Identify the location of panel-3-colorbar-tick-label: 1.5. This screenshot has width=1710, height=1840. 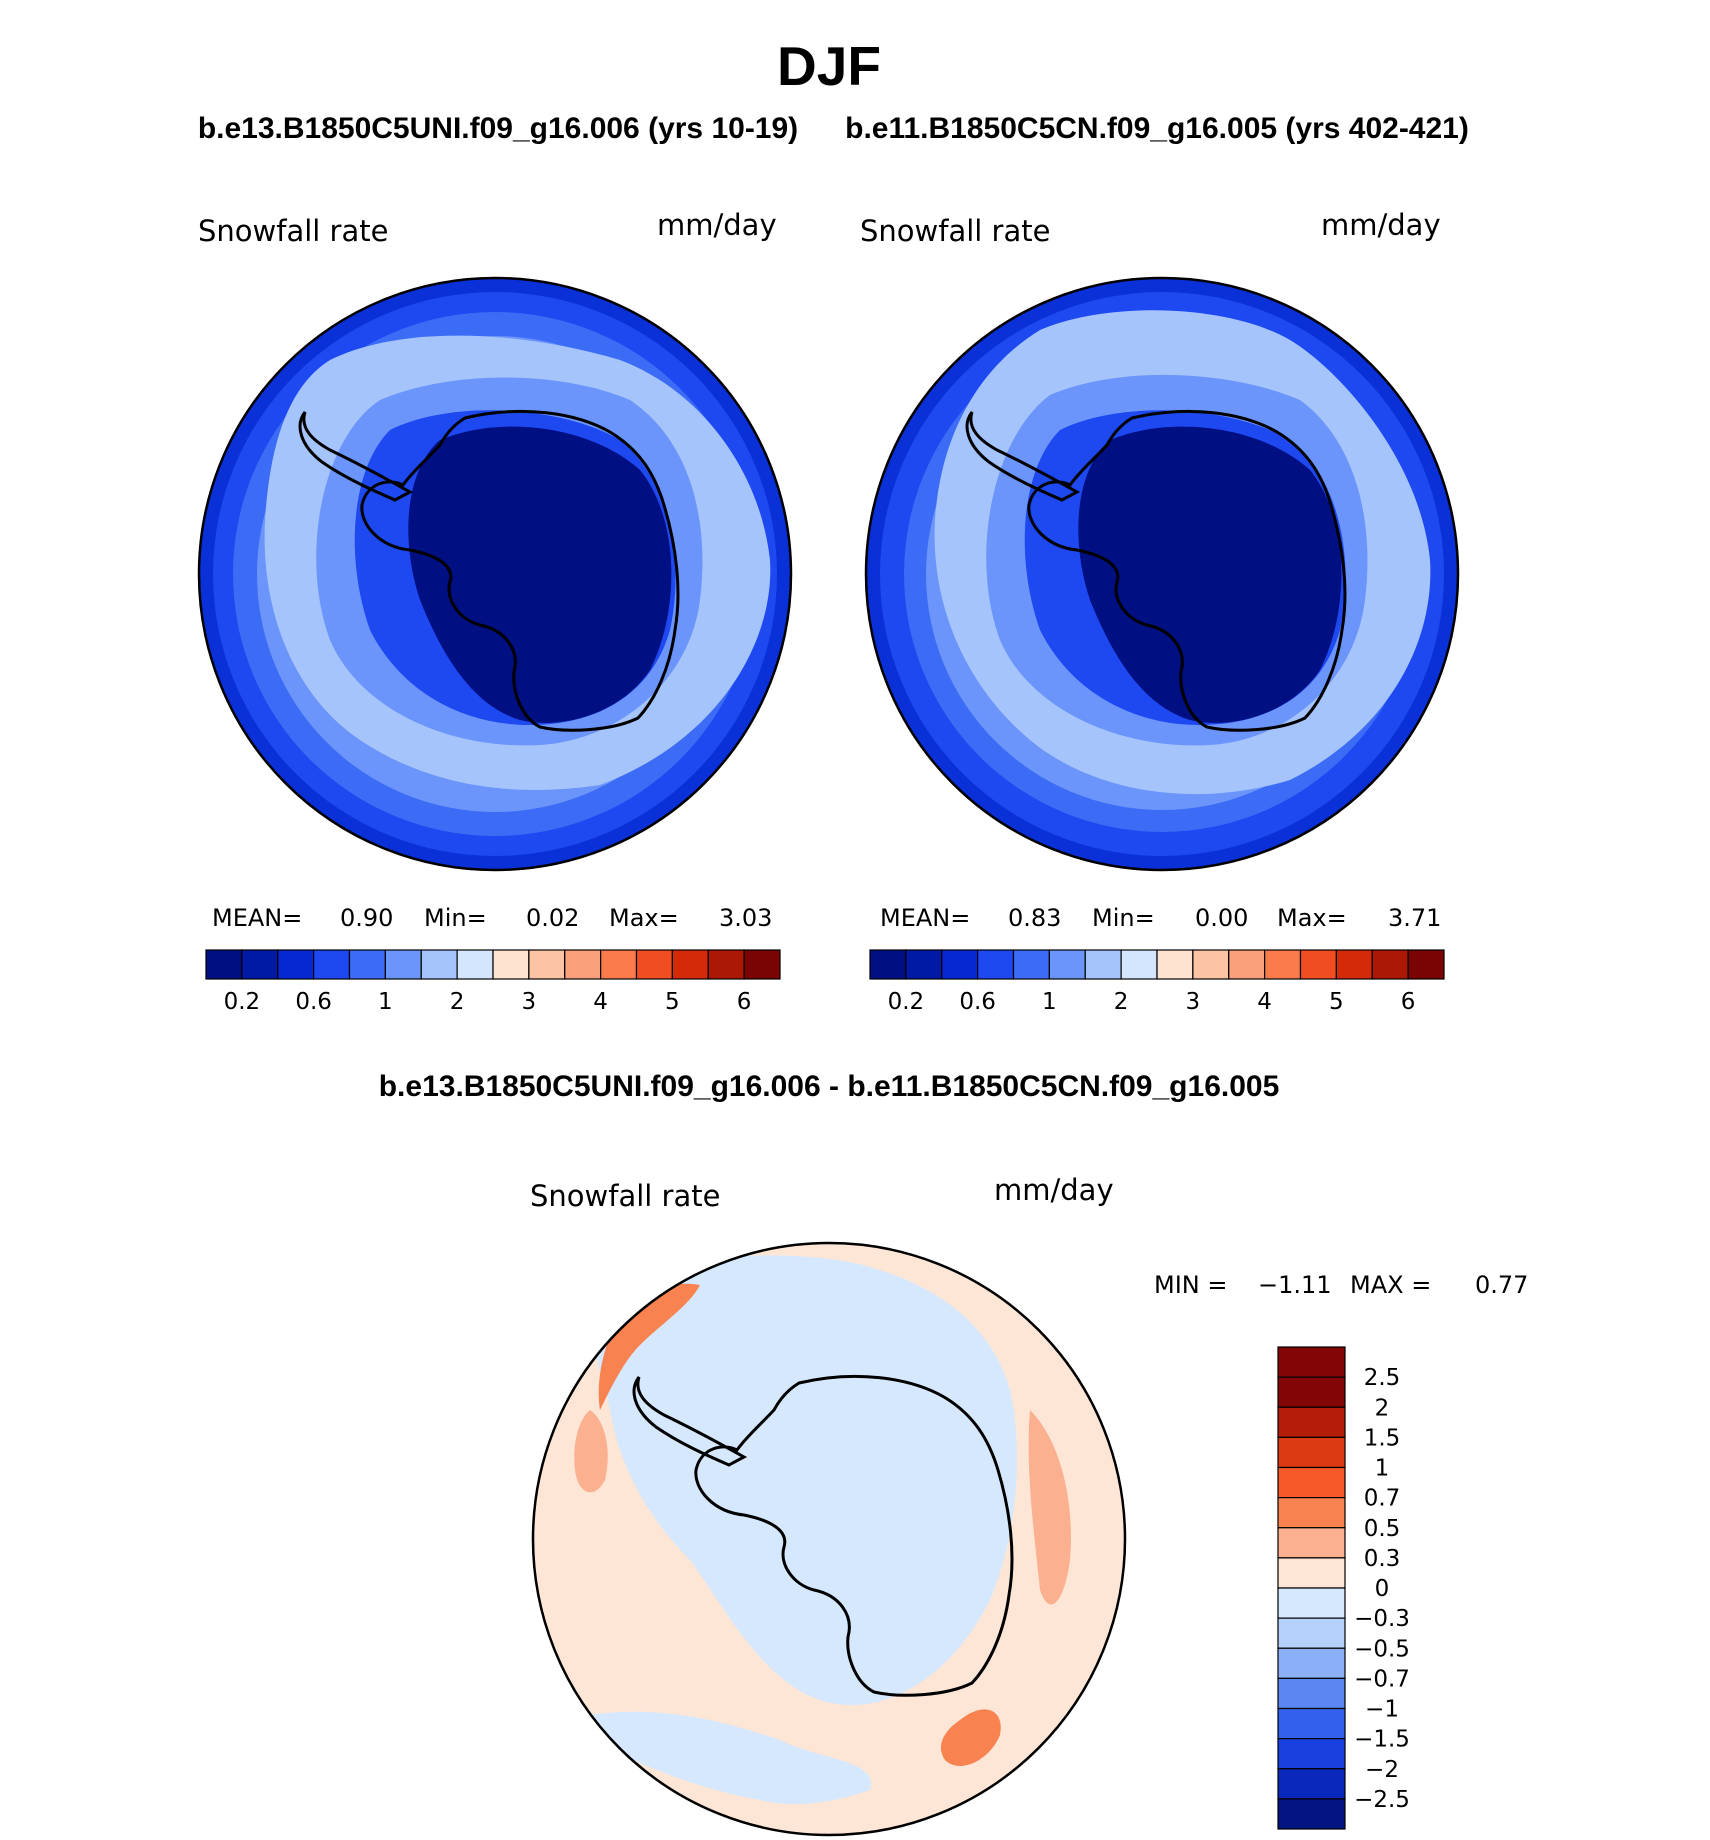
(1382, 1438).